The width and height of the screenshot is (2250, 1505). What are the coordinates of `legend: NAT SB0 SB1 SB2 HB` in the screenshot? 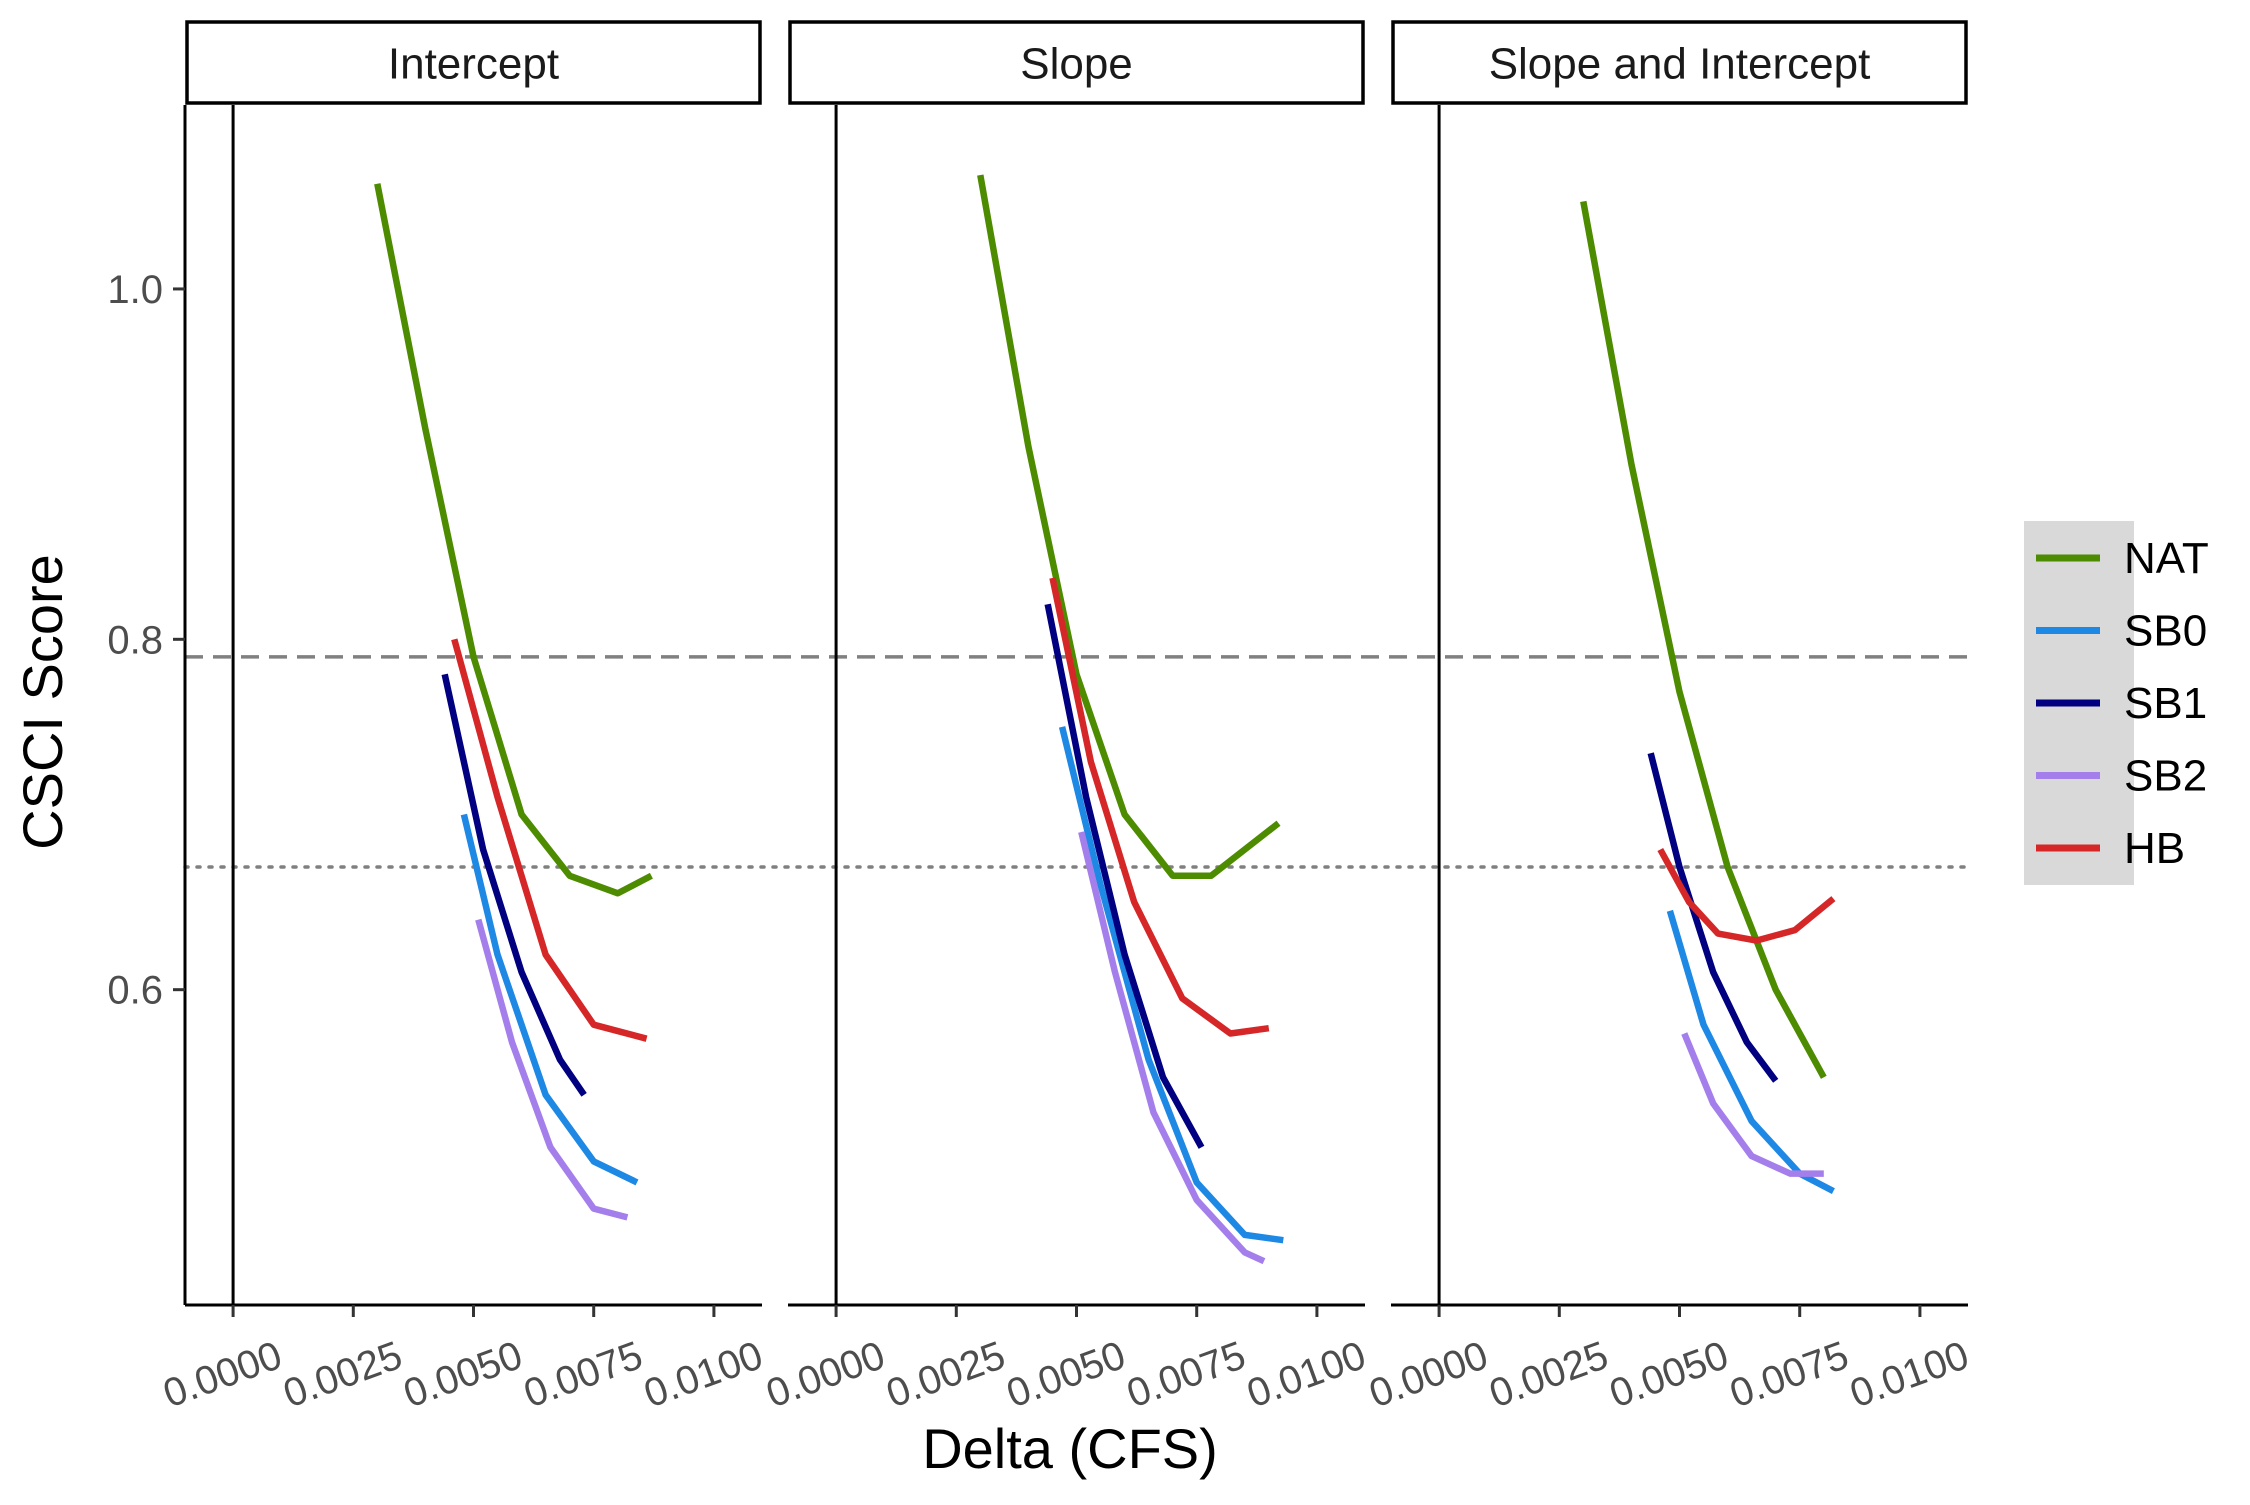 It's located at (2116, 703).